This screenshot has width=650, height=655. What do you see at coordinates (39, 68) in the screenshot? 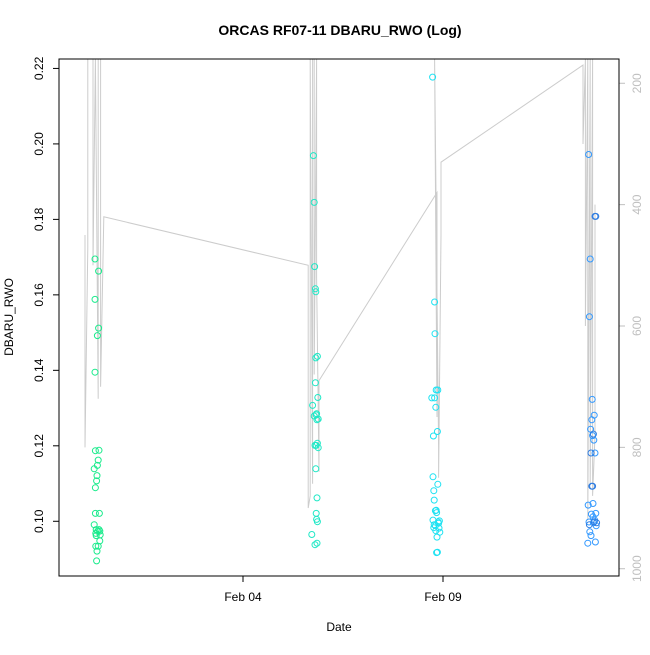
I see `y-tick-label: 0.22` at bounding box center [39, 68].